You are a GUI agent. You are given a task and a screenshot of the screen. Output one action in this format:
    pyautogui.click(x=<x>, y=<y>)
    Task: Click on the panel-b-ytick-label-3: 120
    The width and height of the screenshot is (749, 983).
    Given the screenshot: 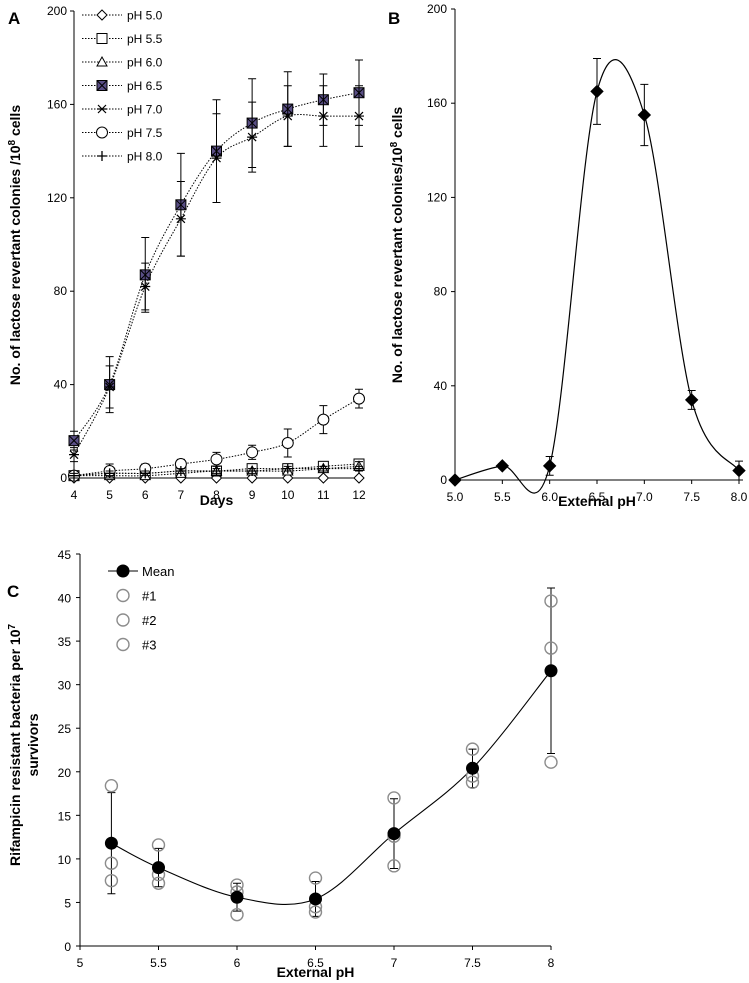 What is the action you would take?
    pyautogui.click(x=437, y=197)
    